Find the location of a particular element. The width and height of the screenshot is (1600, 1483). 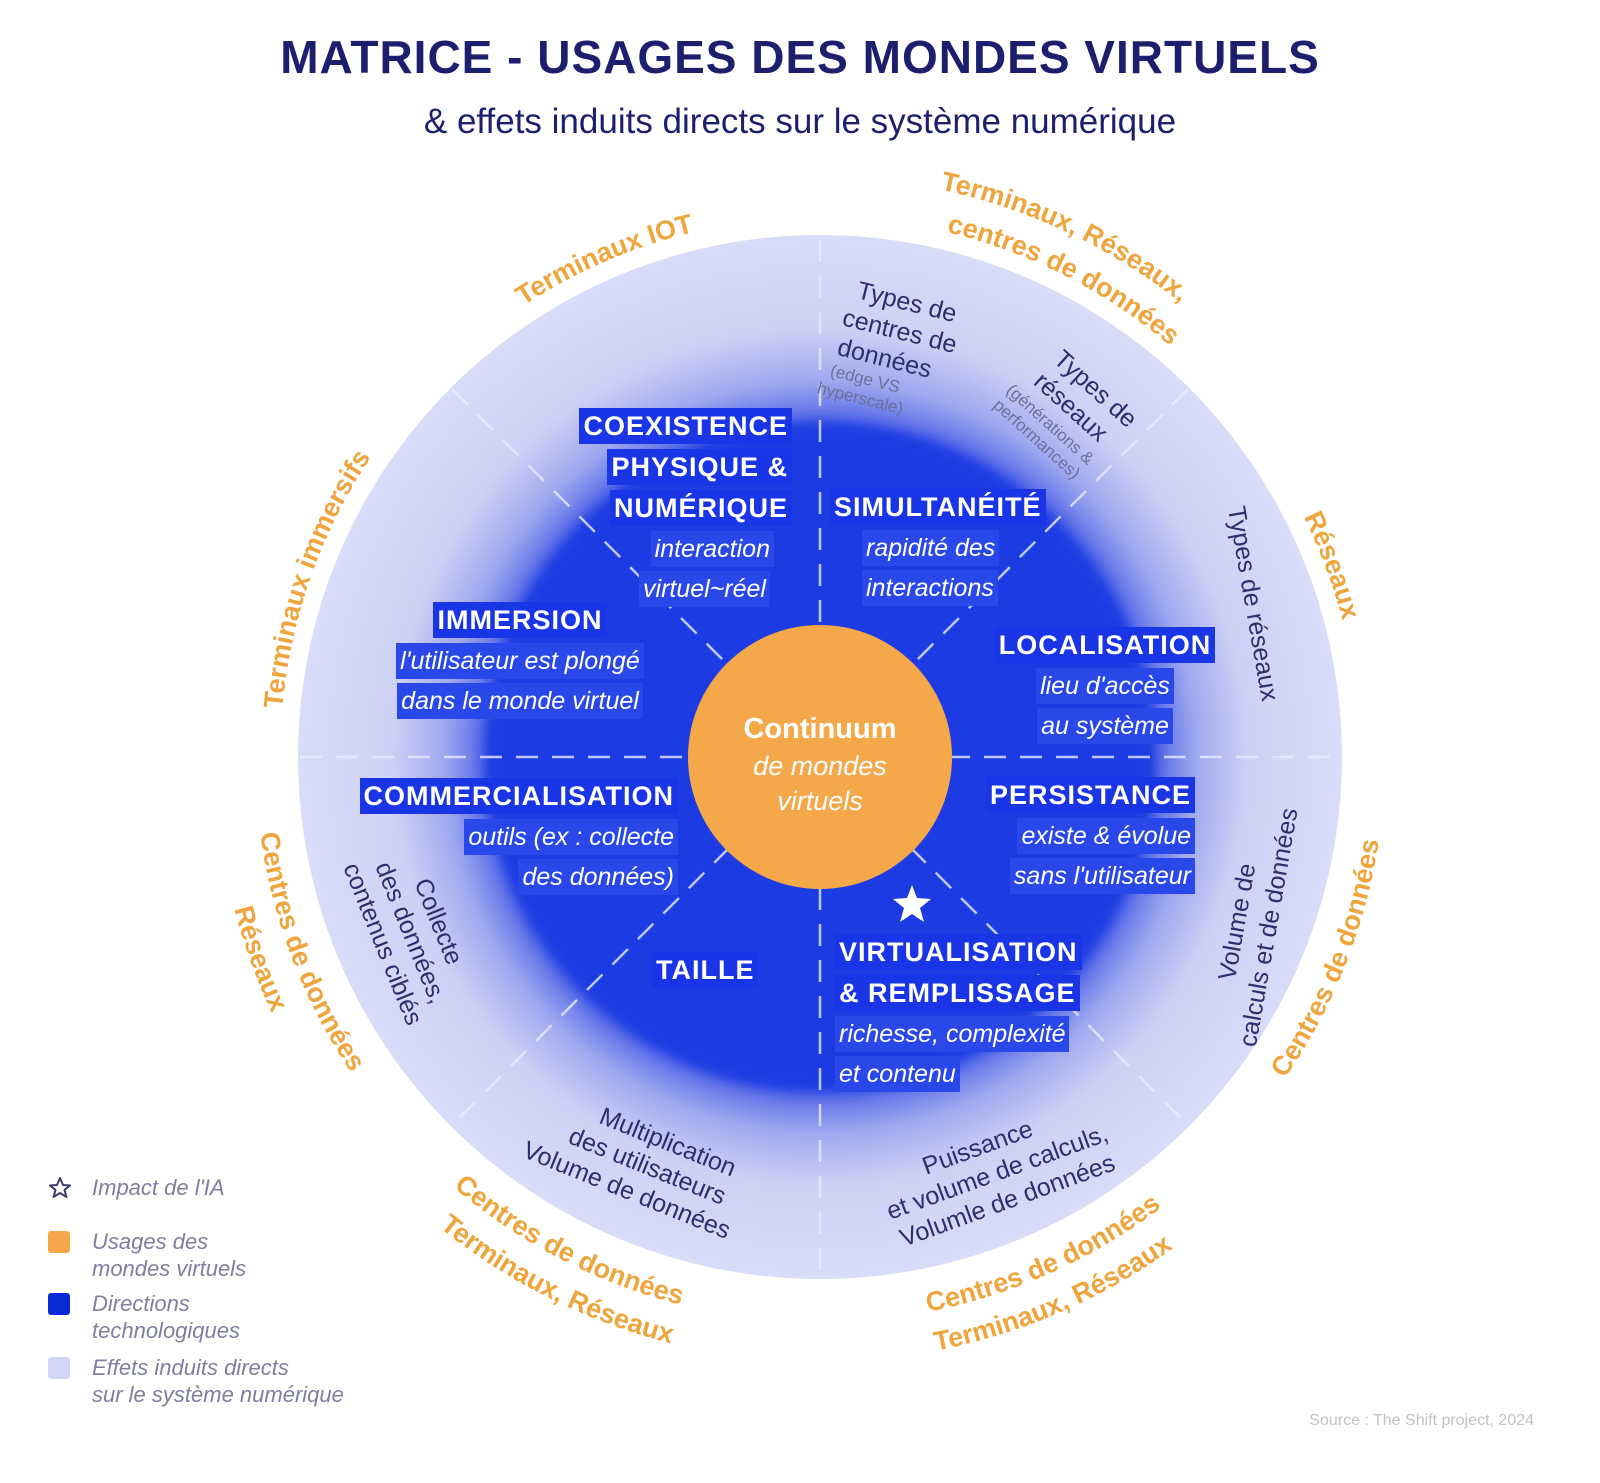

direction-subtitle: outils (ex : collecte is located at coordinates (571, 837).